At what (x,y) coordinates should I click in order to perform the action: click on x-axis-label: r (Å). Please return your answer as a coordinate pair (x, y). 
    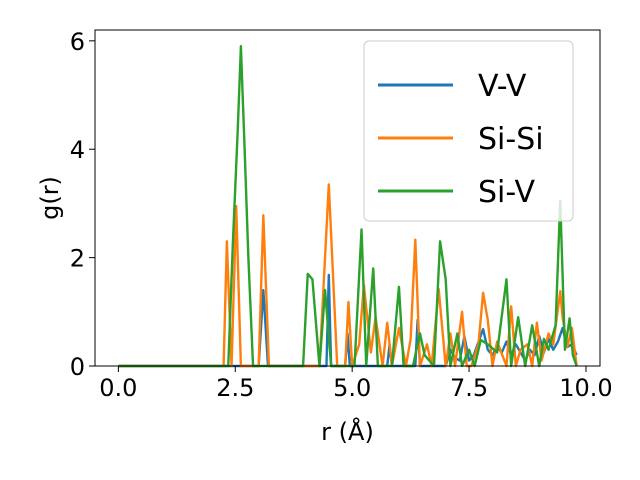
    Looking at the image, I should click on (347, 431).